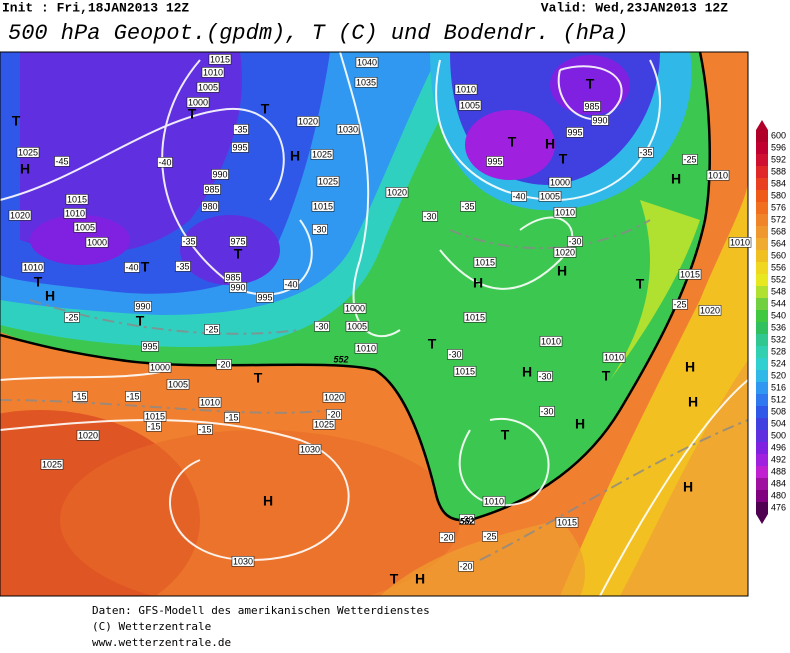 This screenshot has height=653, width=790. I want to click on init-time: Init : Fri,18JAN2013 12Z, so click(95, 7).